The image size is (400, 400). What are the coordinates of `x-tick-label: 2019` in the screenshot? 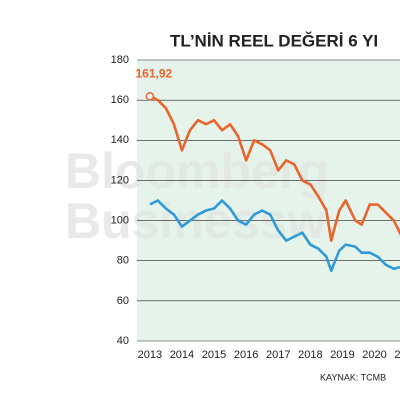 It's located at (342, 355).